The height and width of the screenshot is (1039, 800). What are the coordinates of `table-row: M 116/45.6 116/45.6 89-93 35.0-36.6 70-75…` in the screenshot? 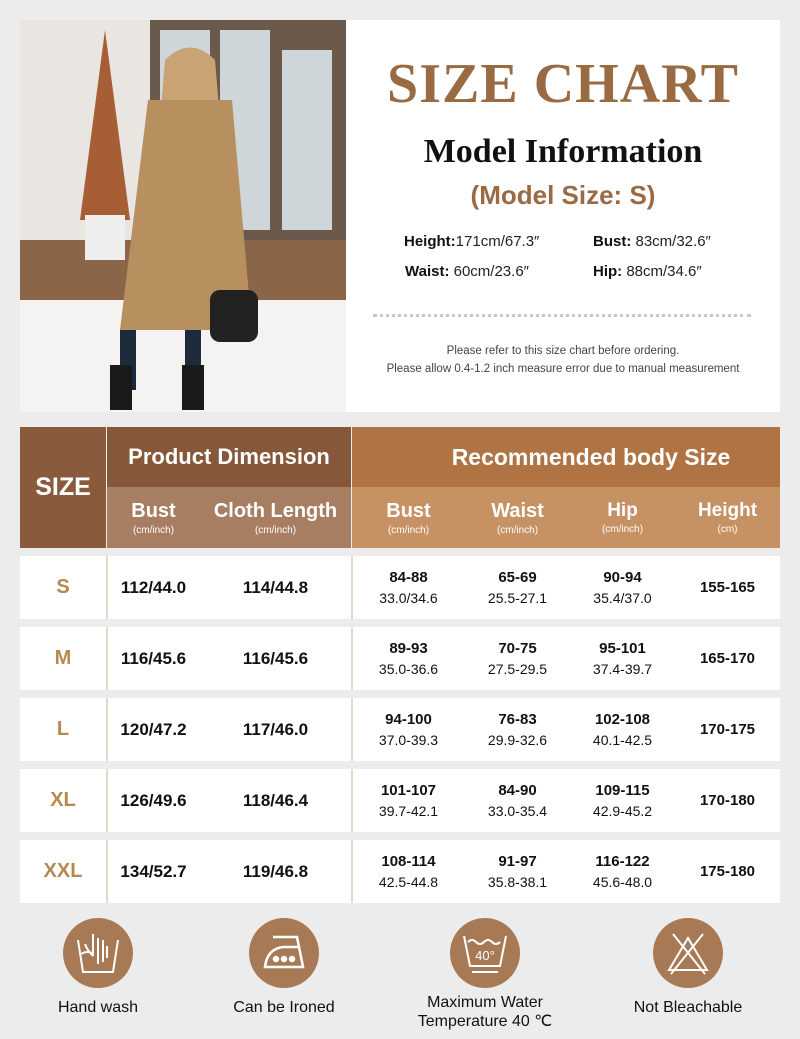 It's located at (400, 658).